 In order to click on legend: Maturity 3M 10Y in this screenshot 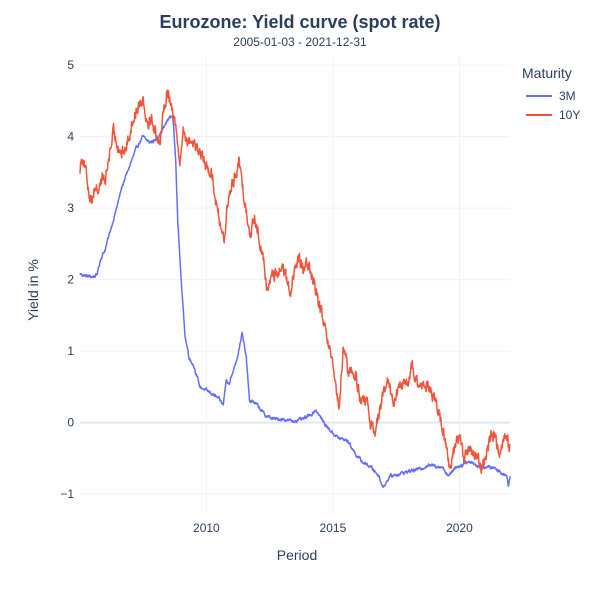, I will do `click(551, 93)`.